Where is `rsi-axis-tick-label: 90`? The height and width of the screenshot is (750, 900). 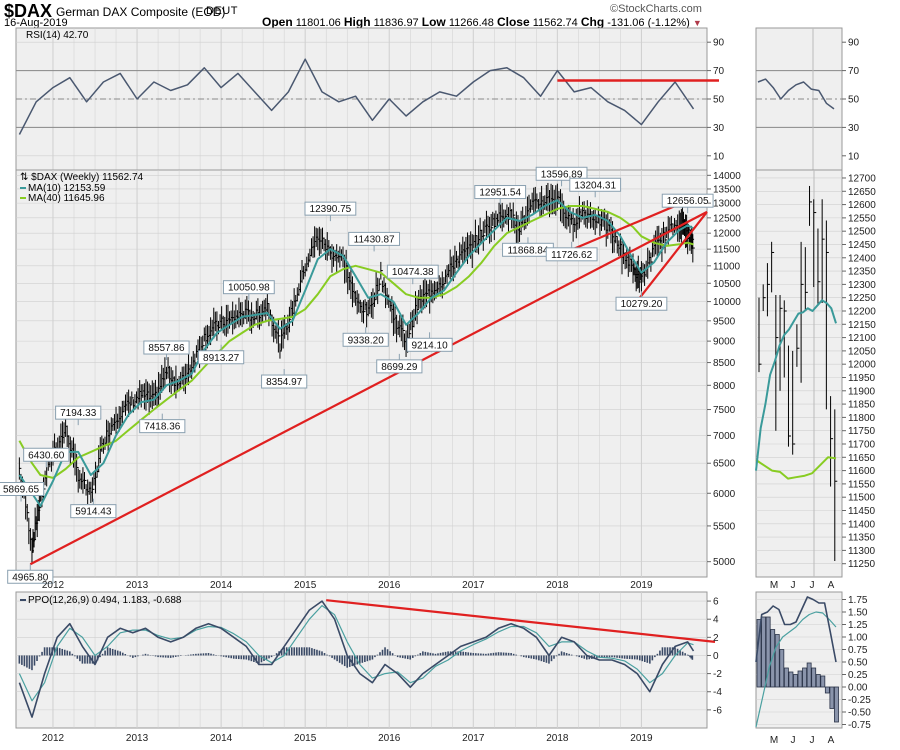
rsi-axis-tick-label: 90 is located at coordinates (719, 43).